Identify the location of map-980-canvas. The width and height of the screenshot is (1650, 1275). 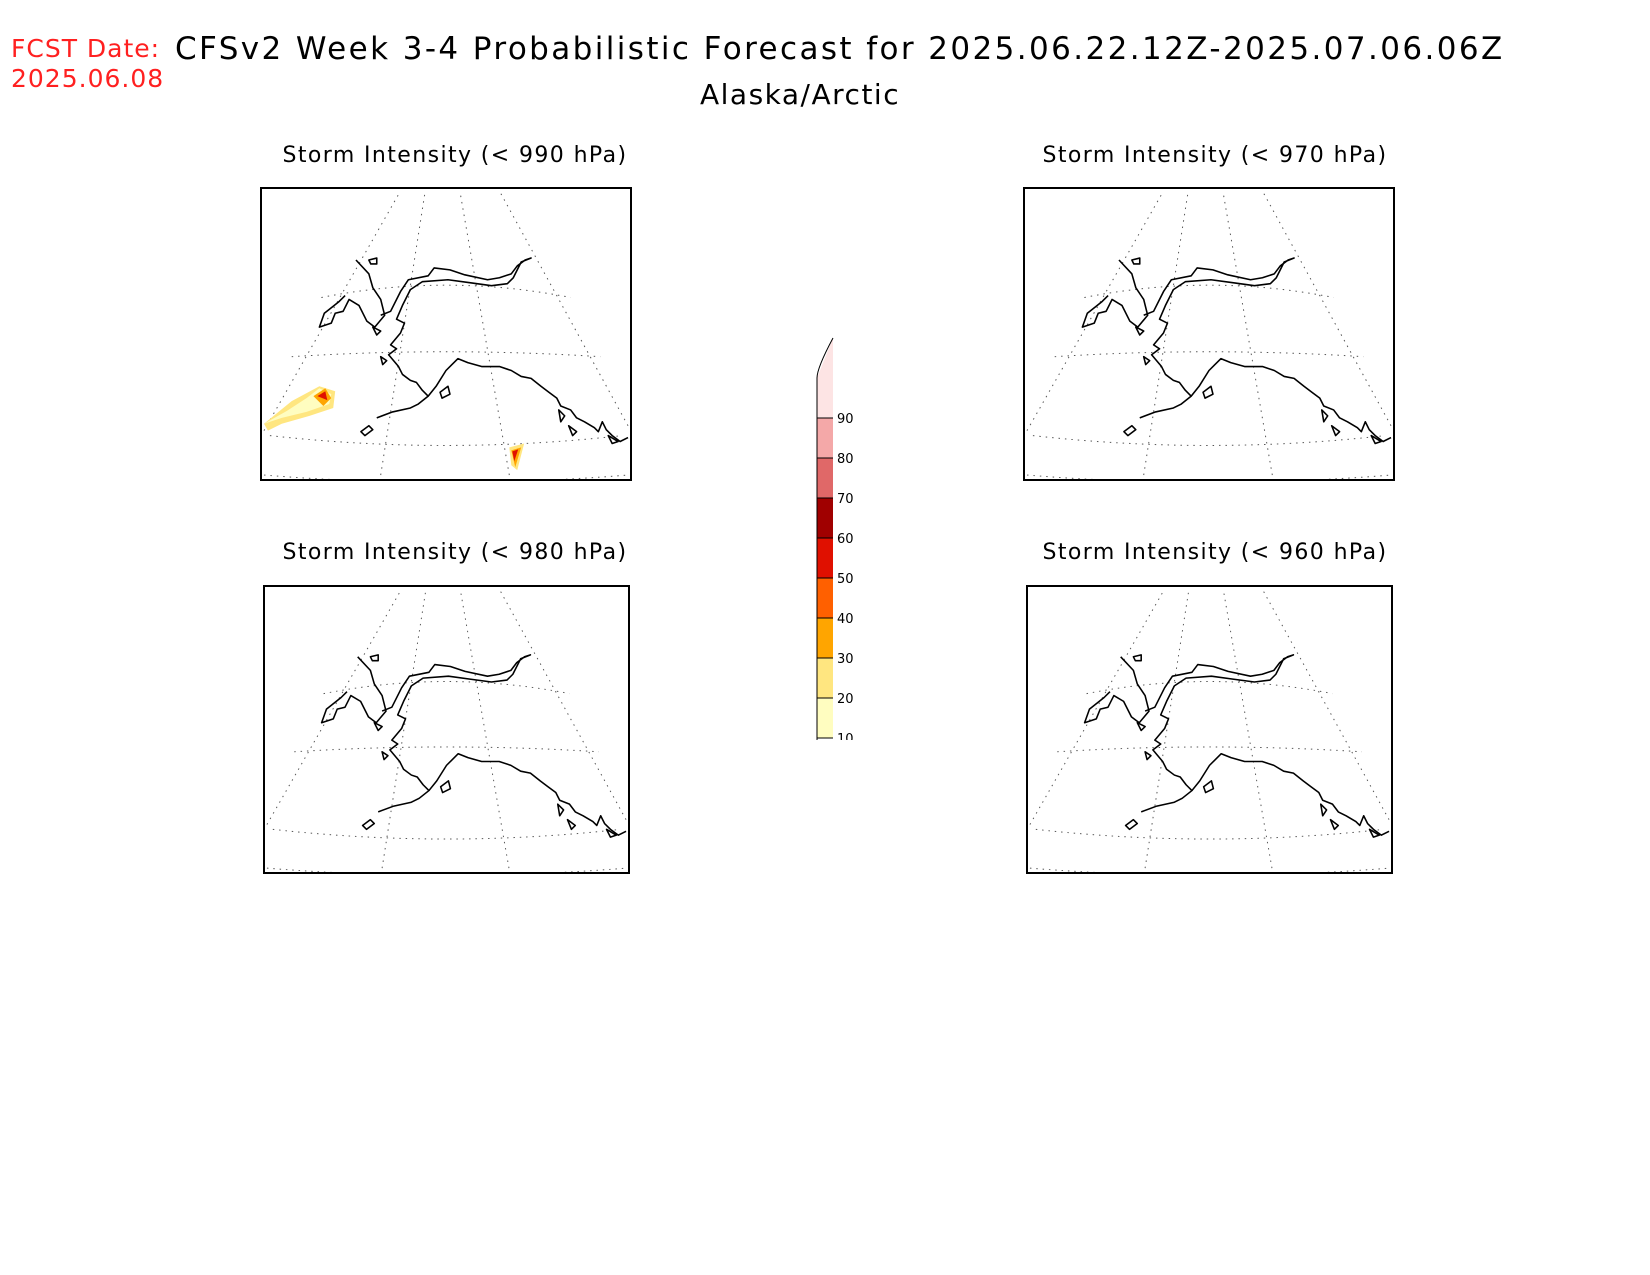
(446, 730).